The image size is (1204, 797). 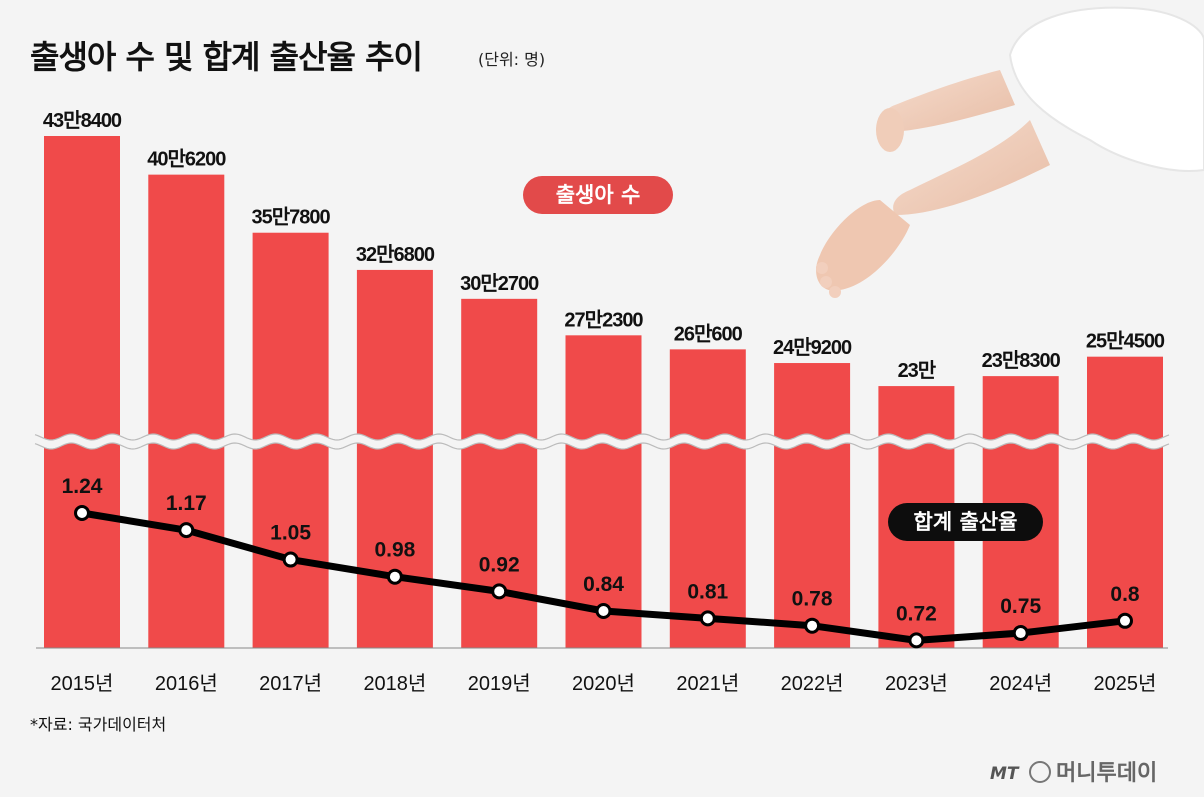 What do you see at coordinates (82, 683) in the screenshot?
I see `x-tick-label: 2015년` at bounding box center [82, 683].